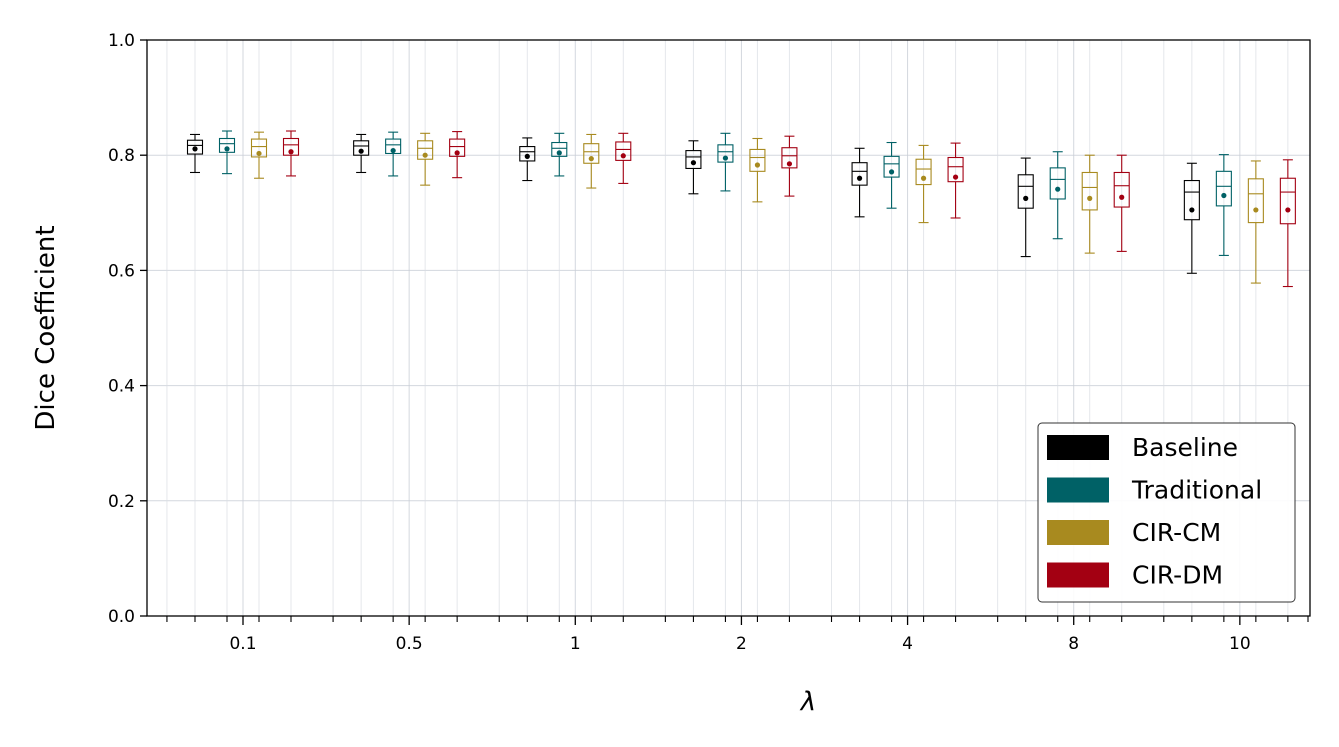 The image size is (1339, 747). I want to click on legend-label: CIR-DM, so click(1177, 575).